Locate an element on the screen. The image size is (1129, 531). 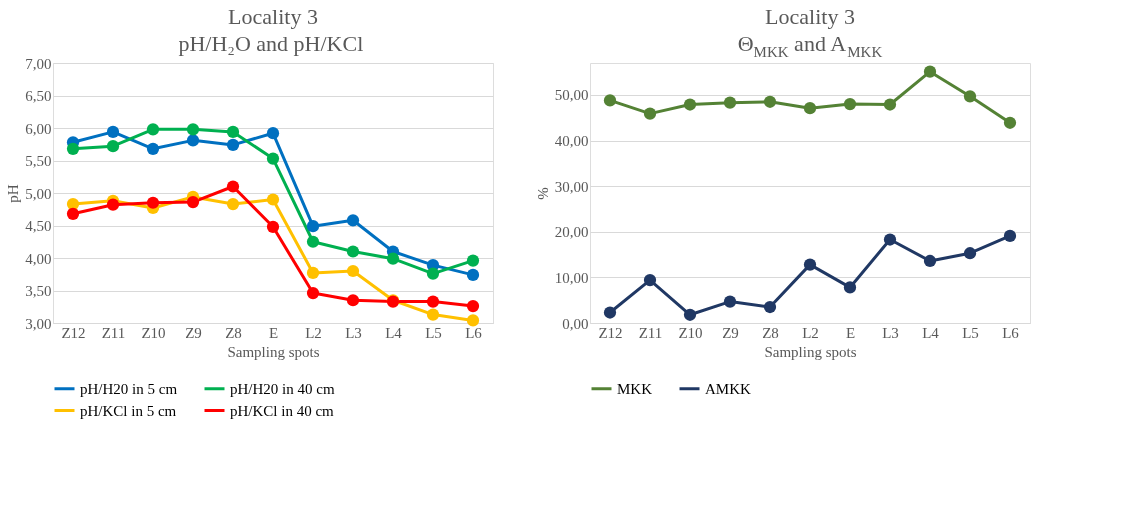
x-tick-label: Z8 is located at coordinates (770, 332).